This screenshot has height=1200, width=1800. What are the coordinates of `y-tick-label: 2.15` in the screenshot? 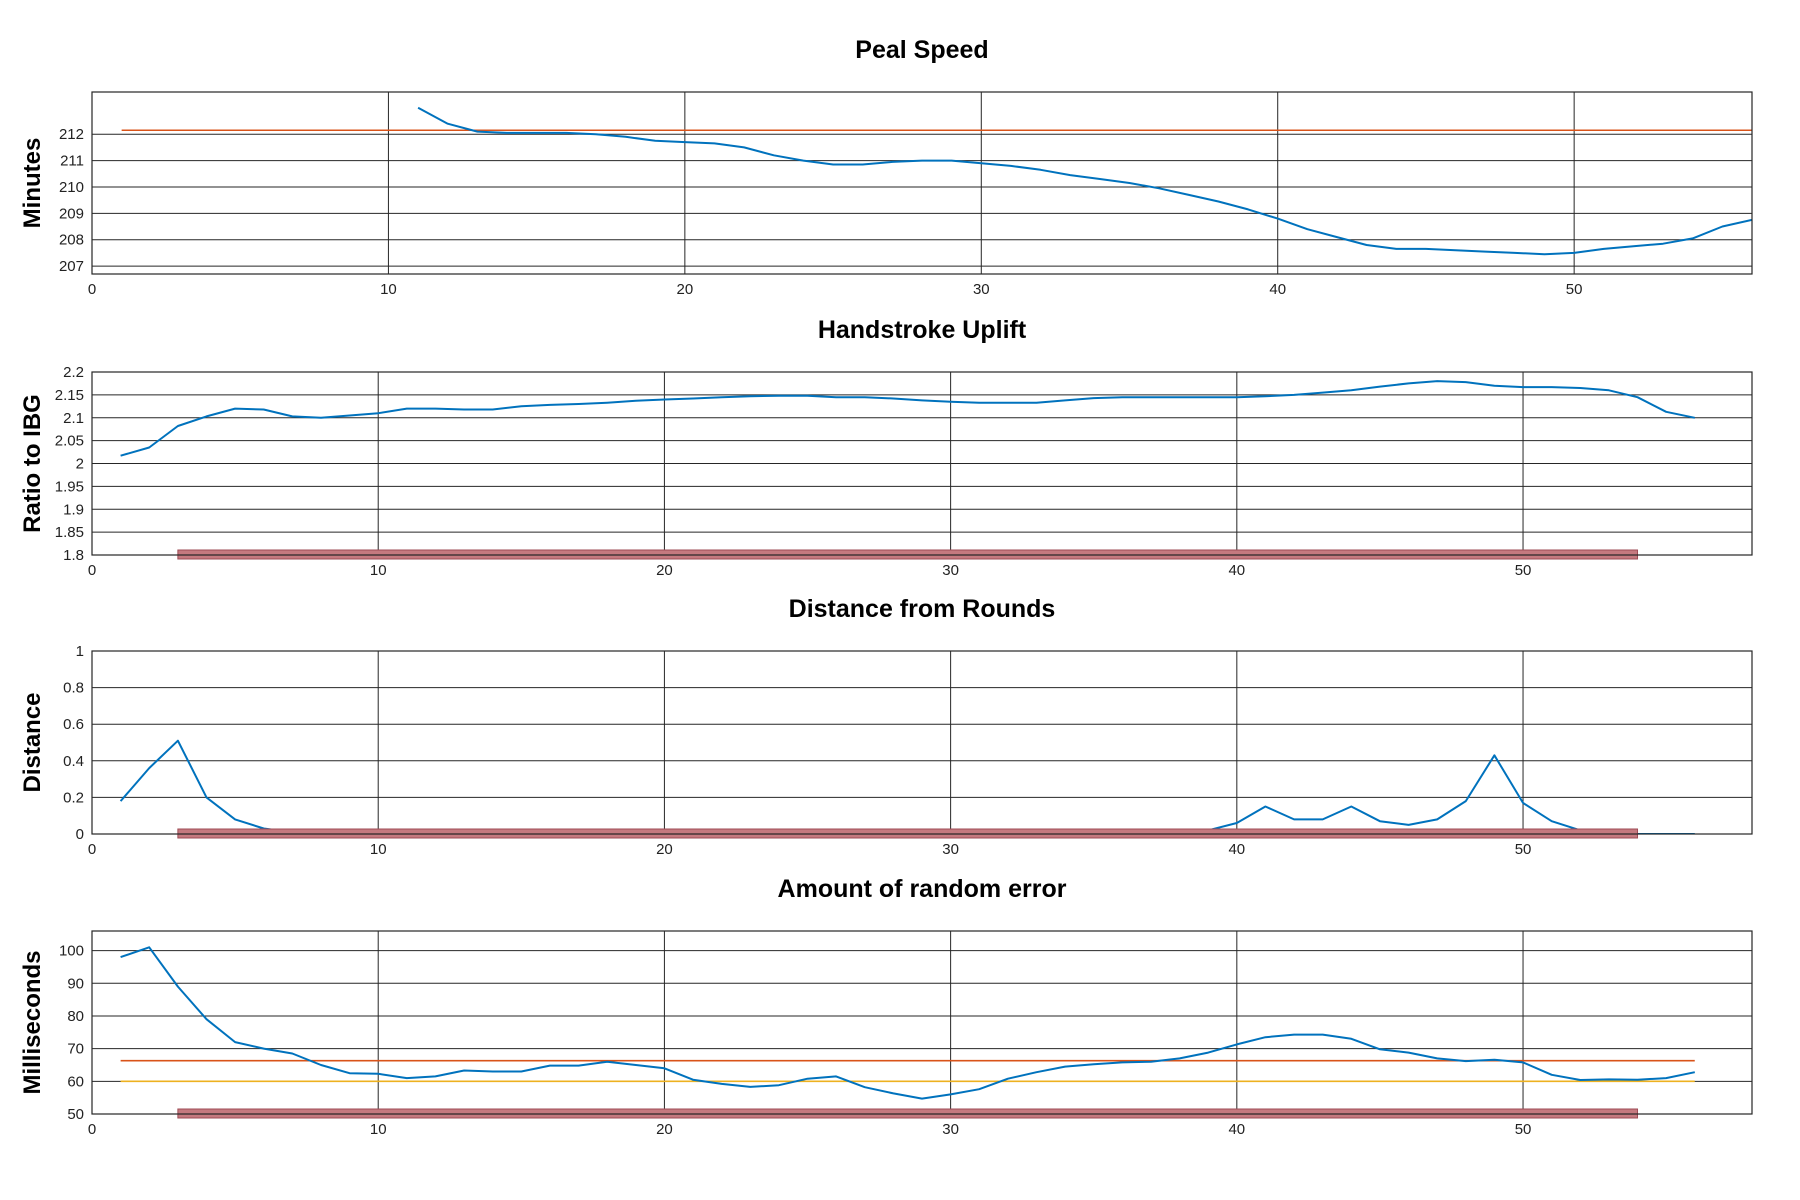 It's located at (69, 395).